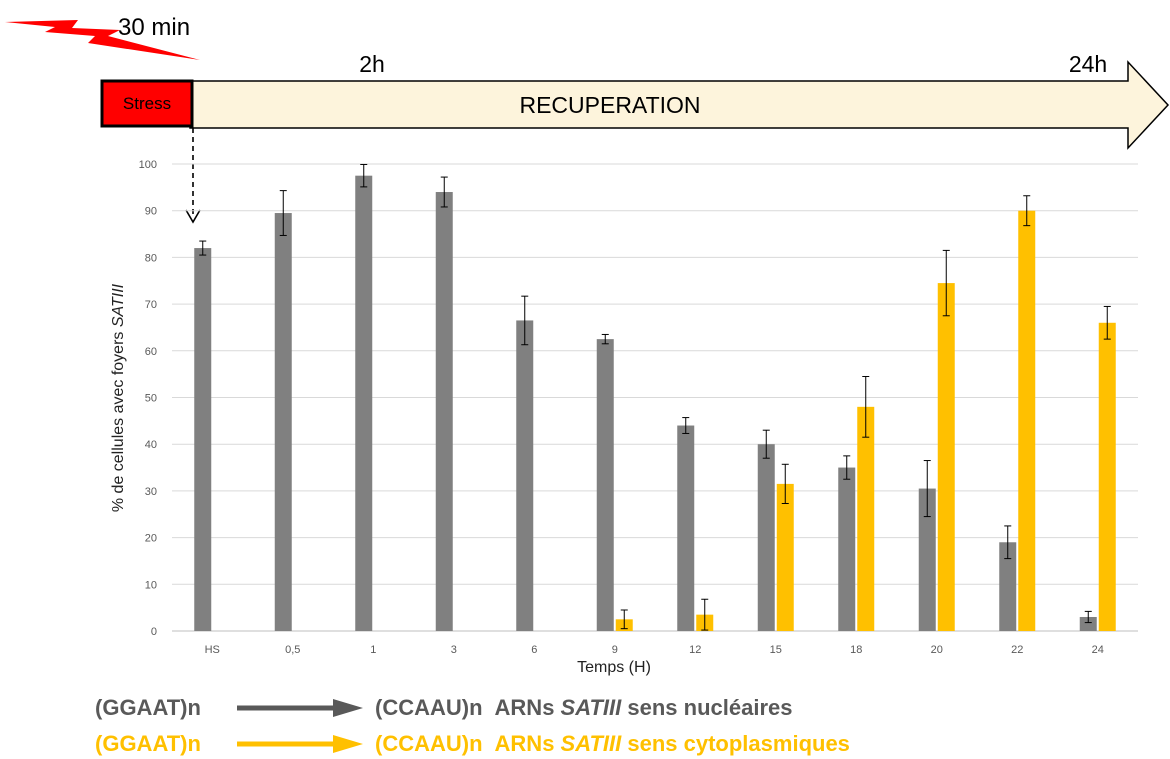  Describe the element at coordinates (1098, 650) in the screenshot. I see `x-tick-label: 24` at that location.